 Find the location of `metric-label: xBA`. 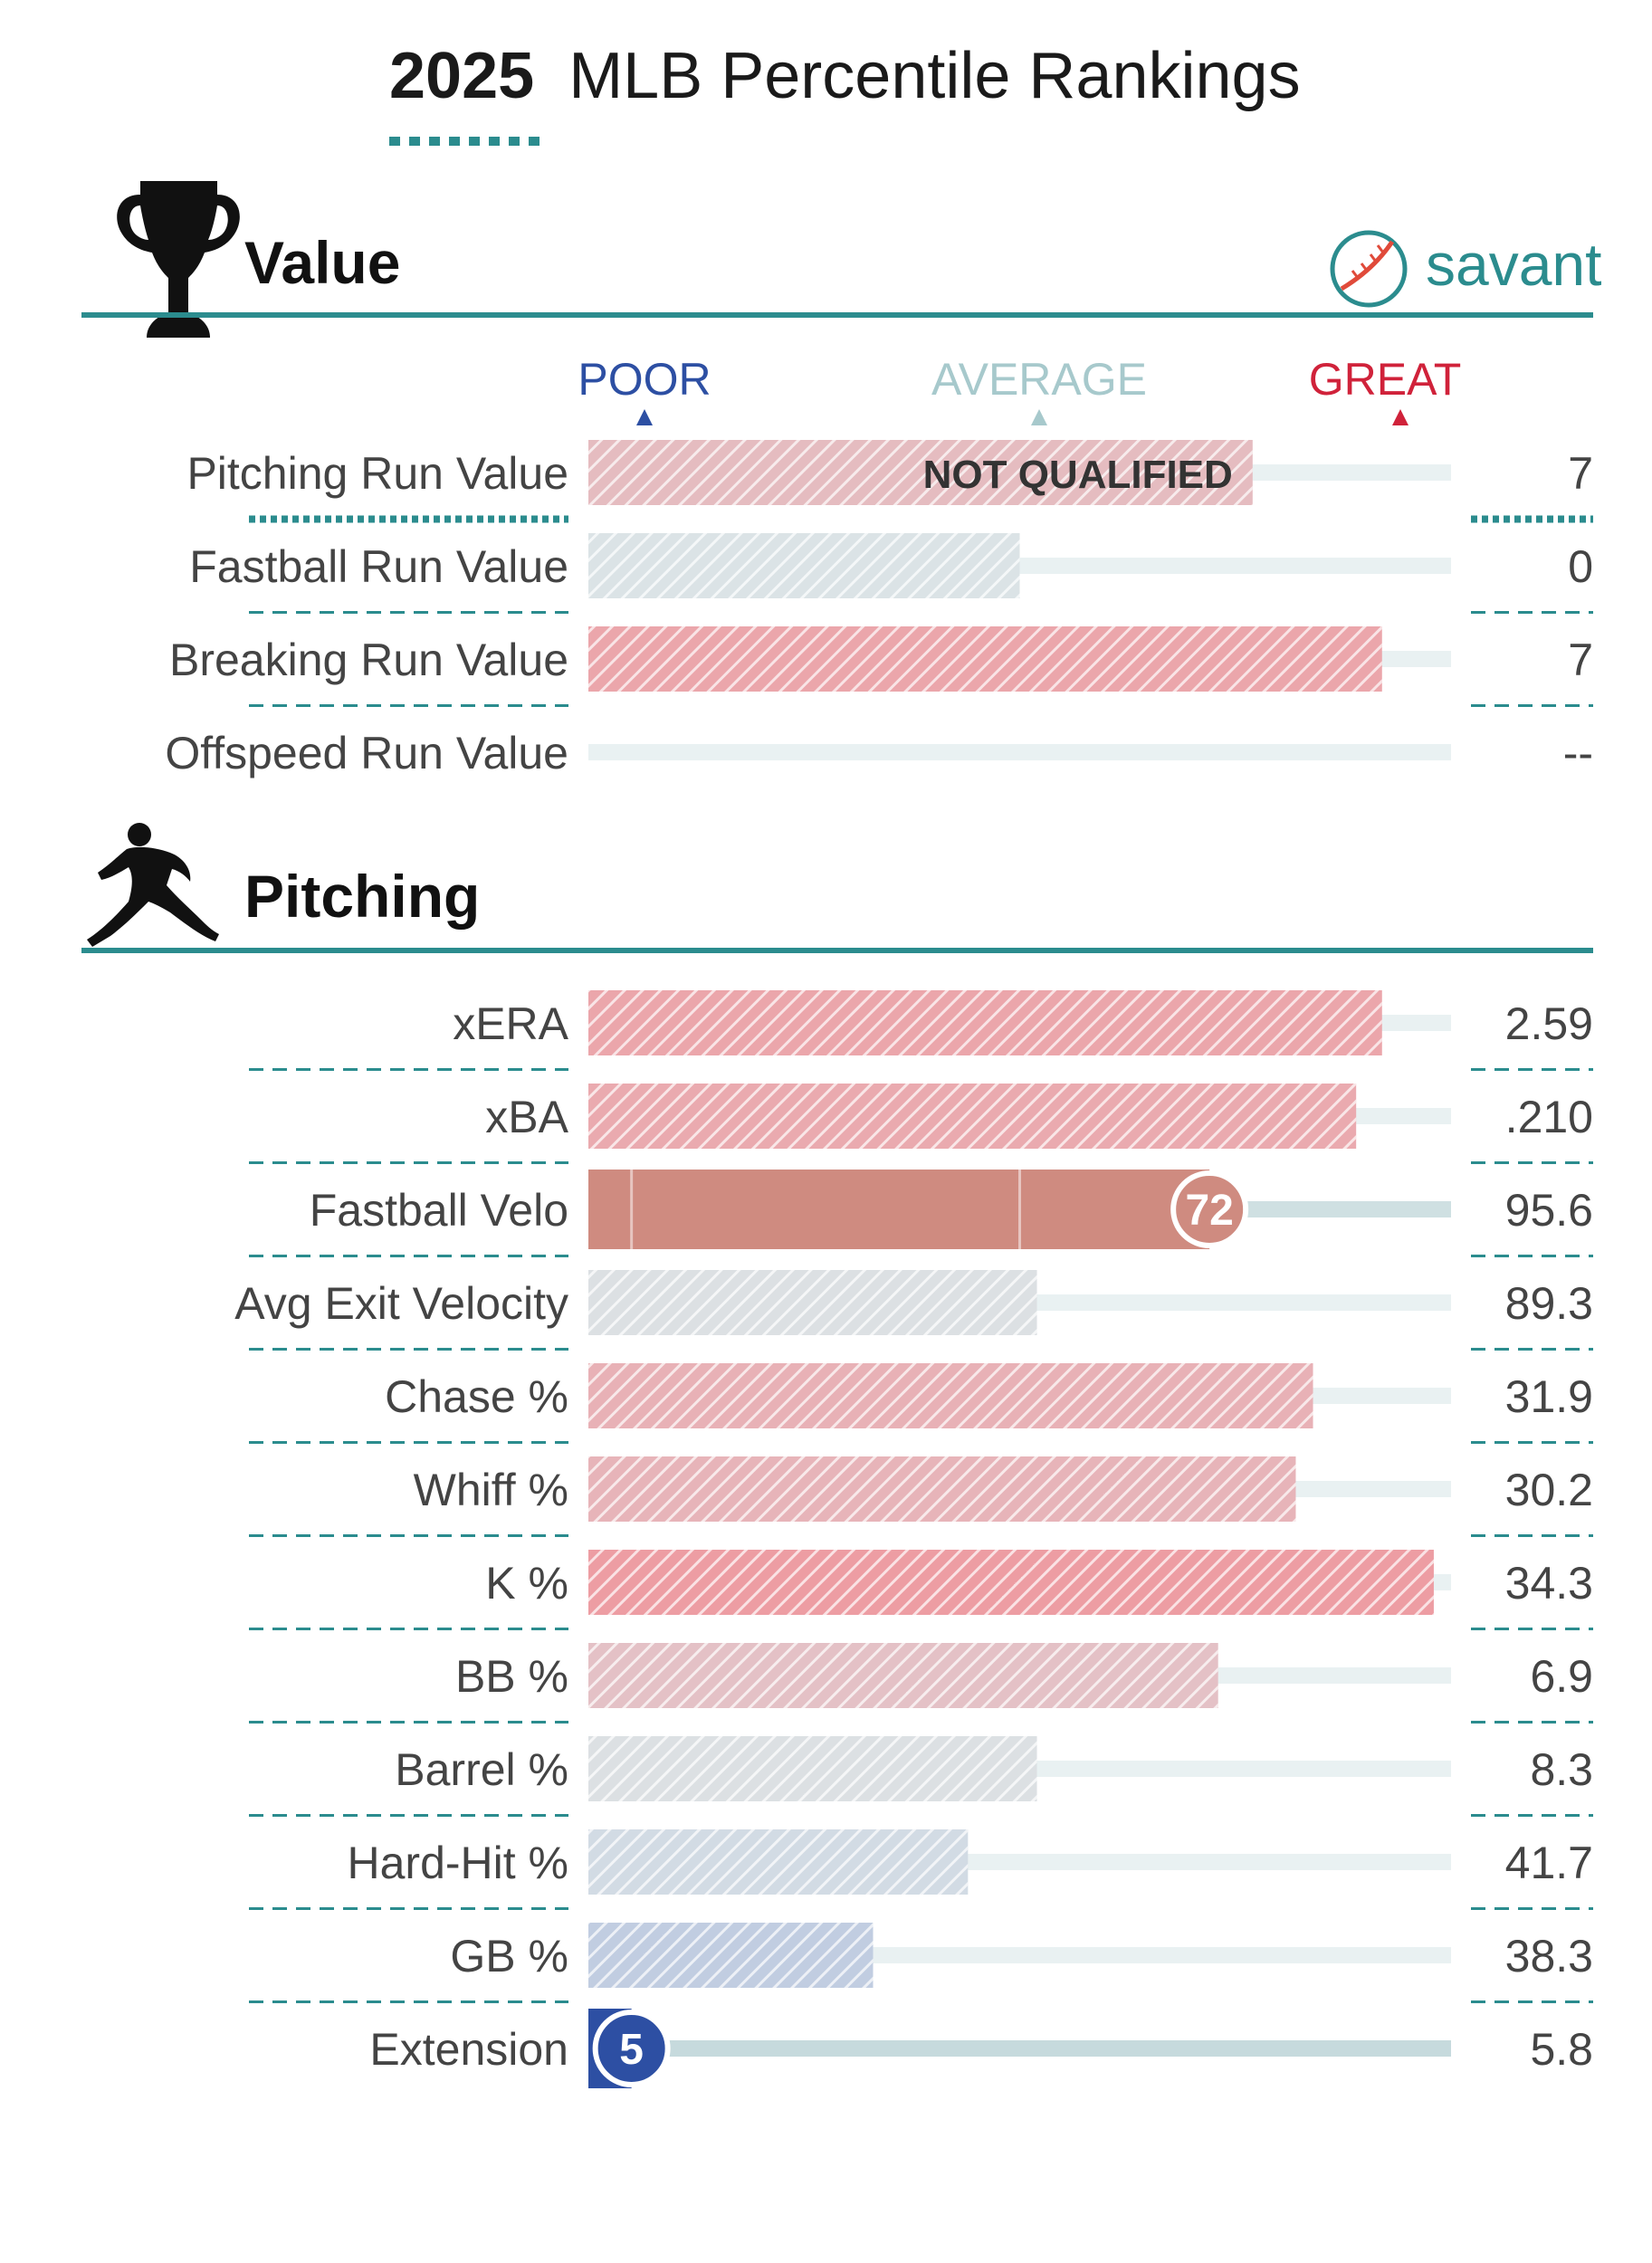

metric-label: xBA is located at coordinates (526, 1117).